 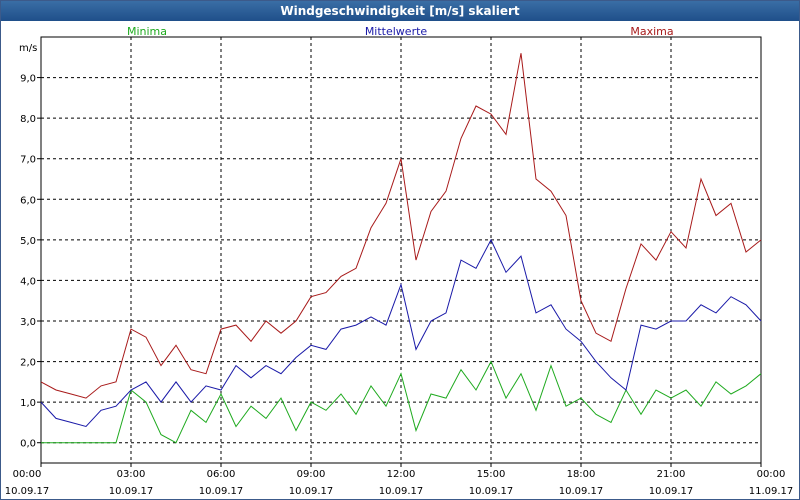 I want to click on x-tick-time: 03:00, so click(x=131, y=474).